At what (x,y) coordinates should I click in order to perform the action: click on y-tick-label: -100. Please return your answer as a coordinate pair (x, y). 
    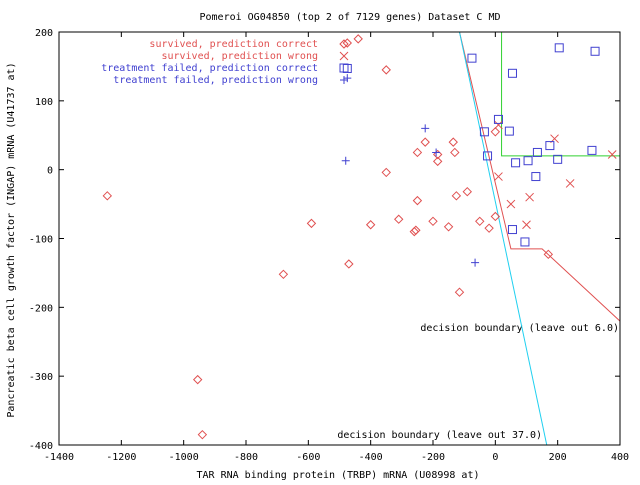
    Looking at the image, I should click on (41, 240).